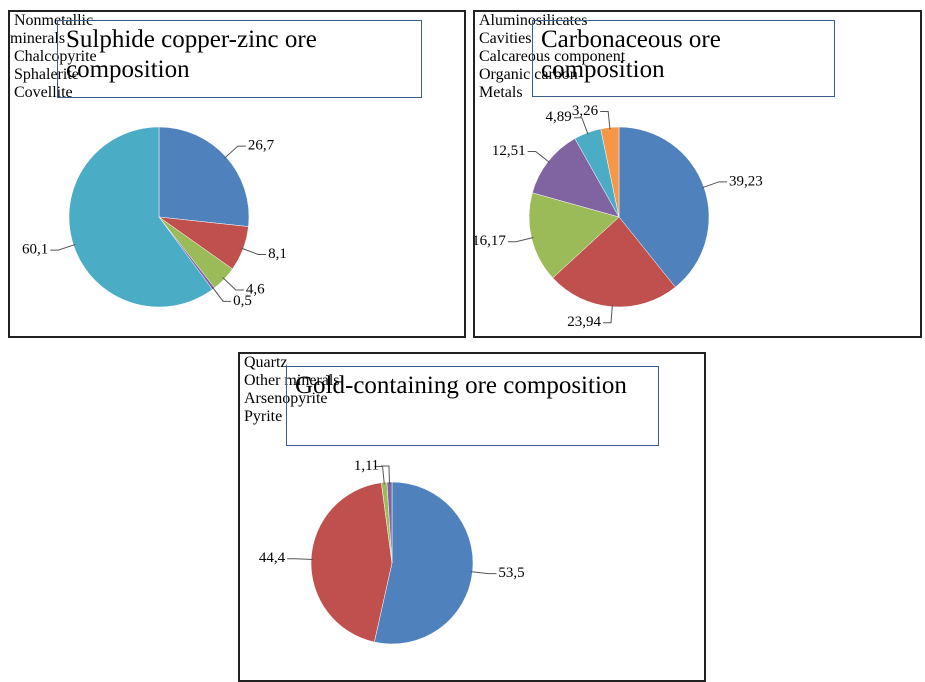 The height and width of the screenshot is (682, 925). What do you see at coordinates (55, 56) in the screenshot?
I see `legend-label: Chalcopyrite` at bounding box center [55, 56].